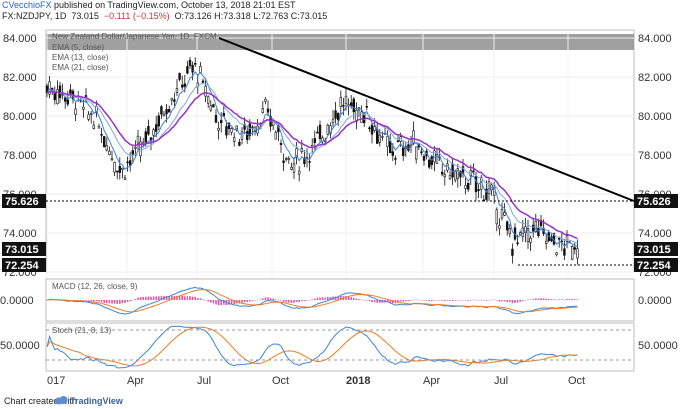 The image size is (680, 409). What do you see at coordinates (85, 16) in the screenshot?
I see `last-price: 73.015` at bounding box center [85, 16].